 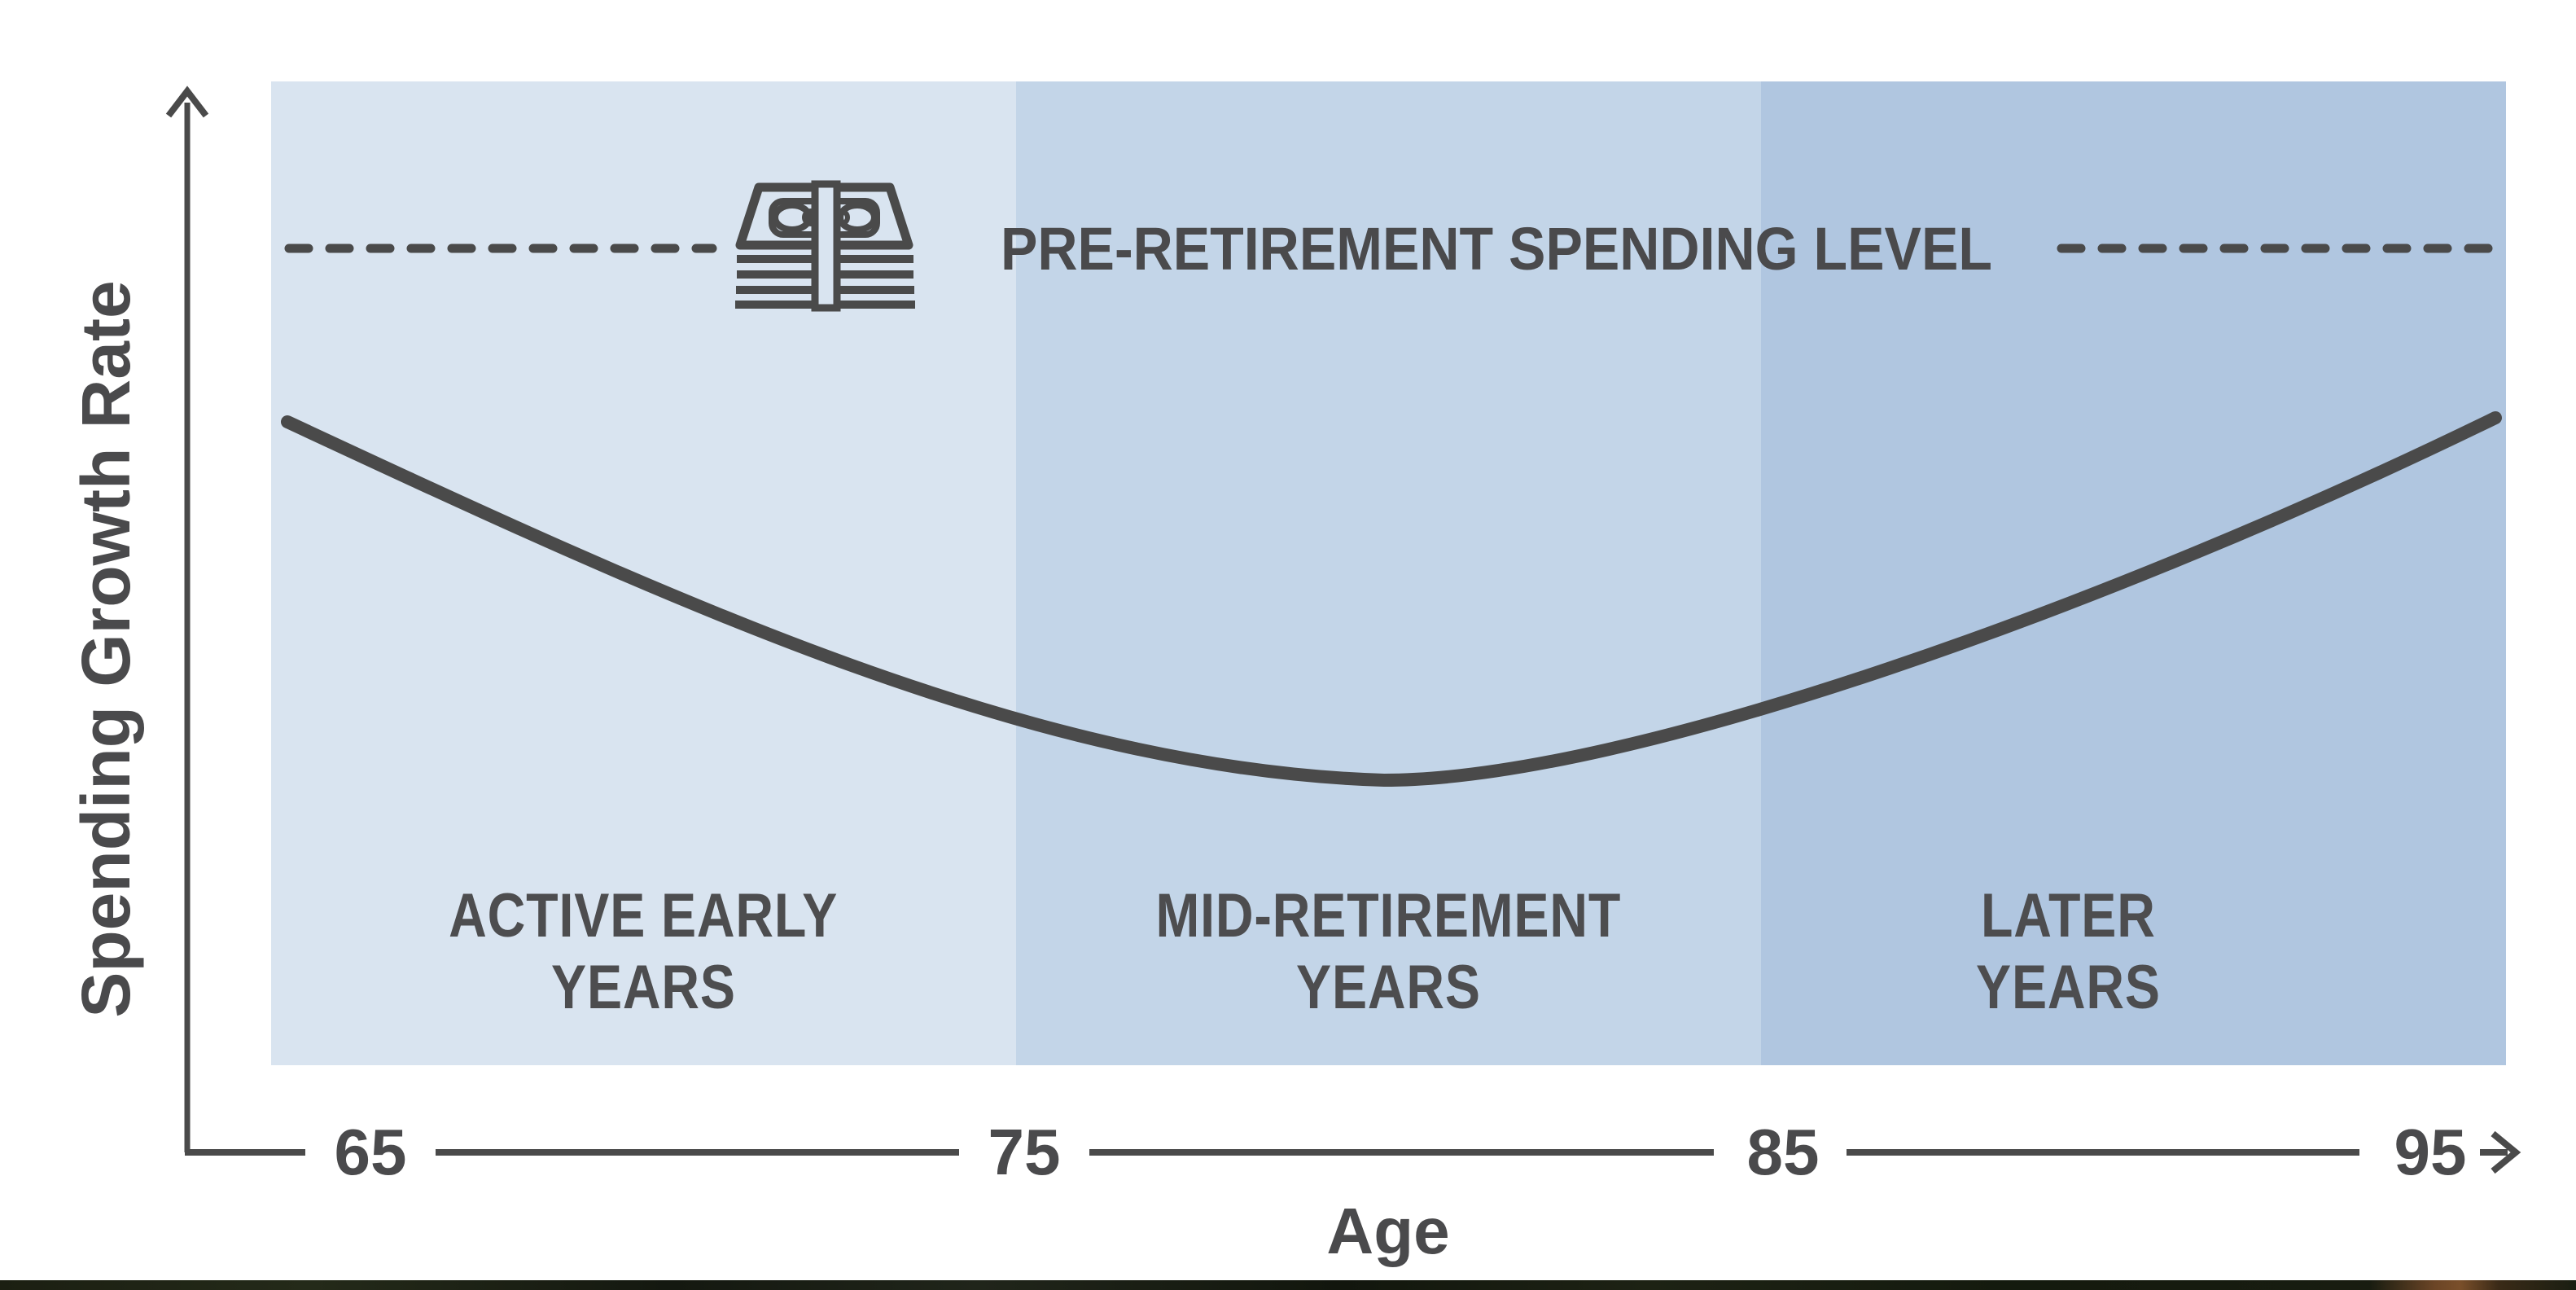 I want to click on x-tick-65: 65, so click(x=370, y=1152).